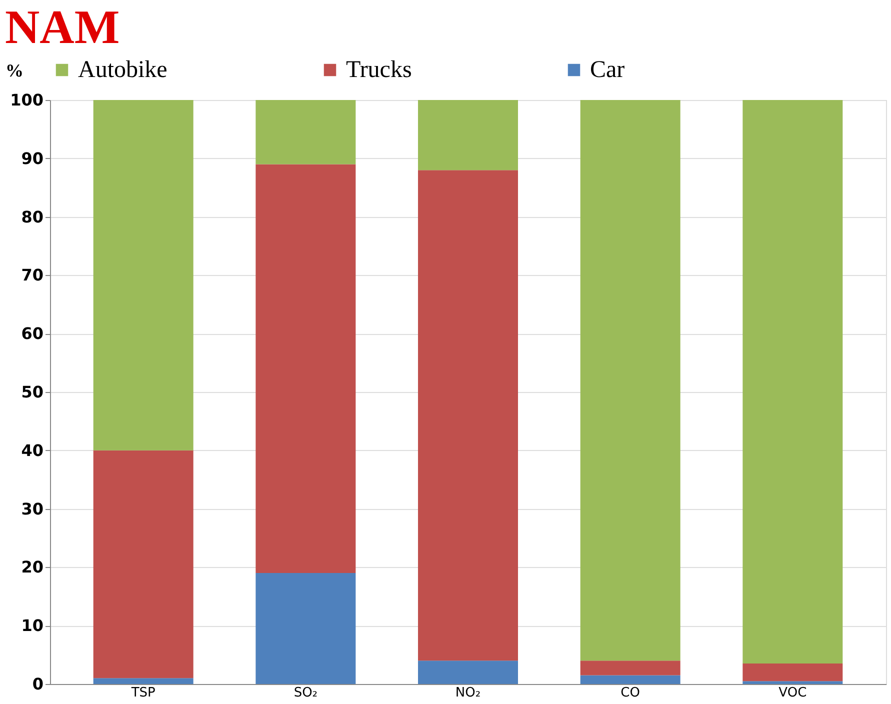  What do you see at coordinates (32, 392) in the screenshot?
I see `y-tick-label: 50` at bounding box center [32, 392].